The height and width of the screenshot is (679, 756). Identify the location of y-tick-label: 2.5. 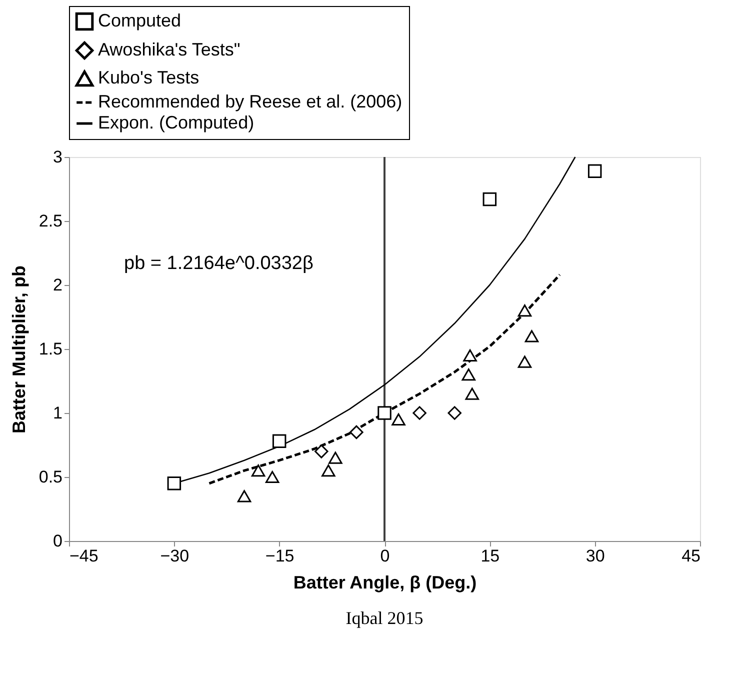
(50, 221).